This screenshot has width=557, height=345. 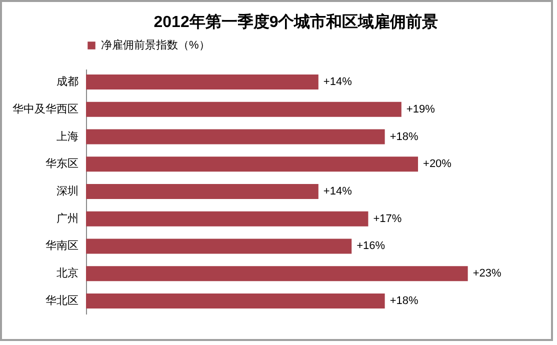 I want to click on legend-label: 净雇佣前景指数（%）, so click(x=155, y=45).